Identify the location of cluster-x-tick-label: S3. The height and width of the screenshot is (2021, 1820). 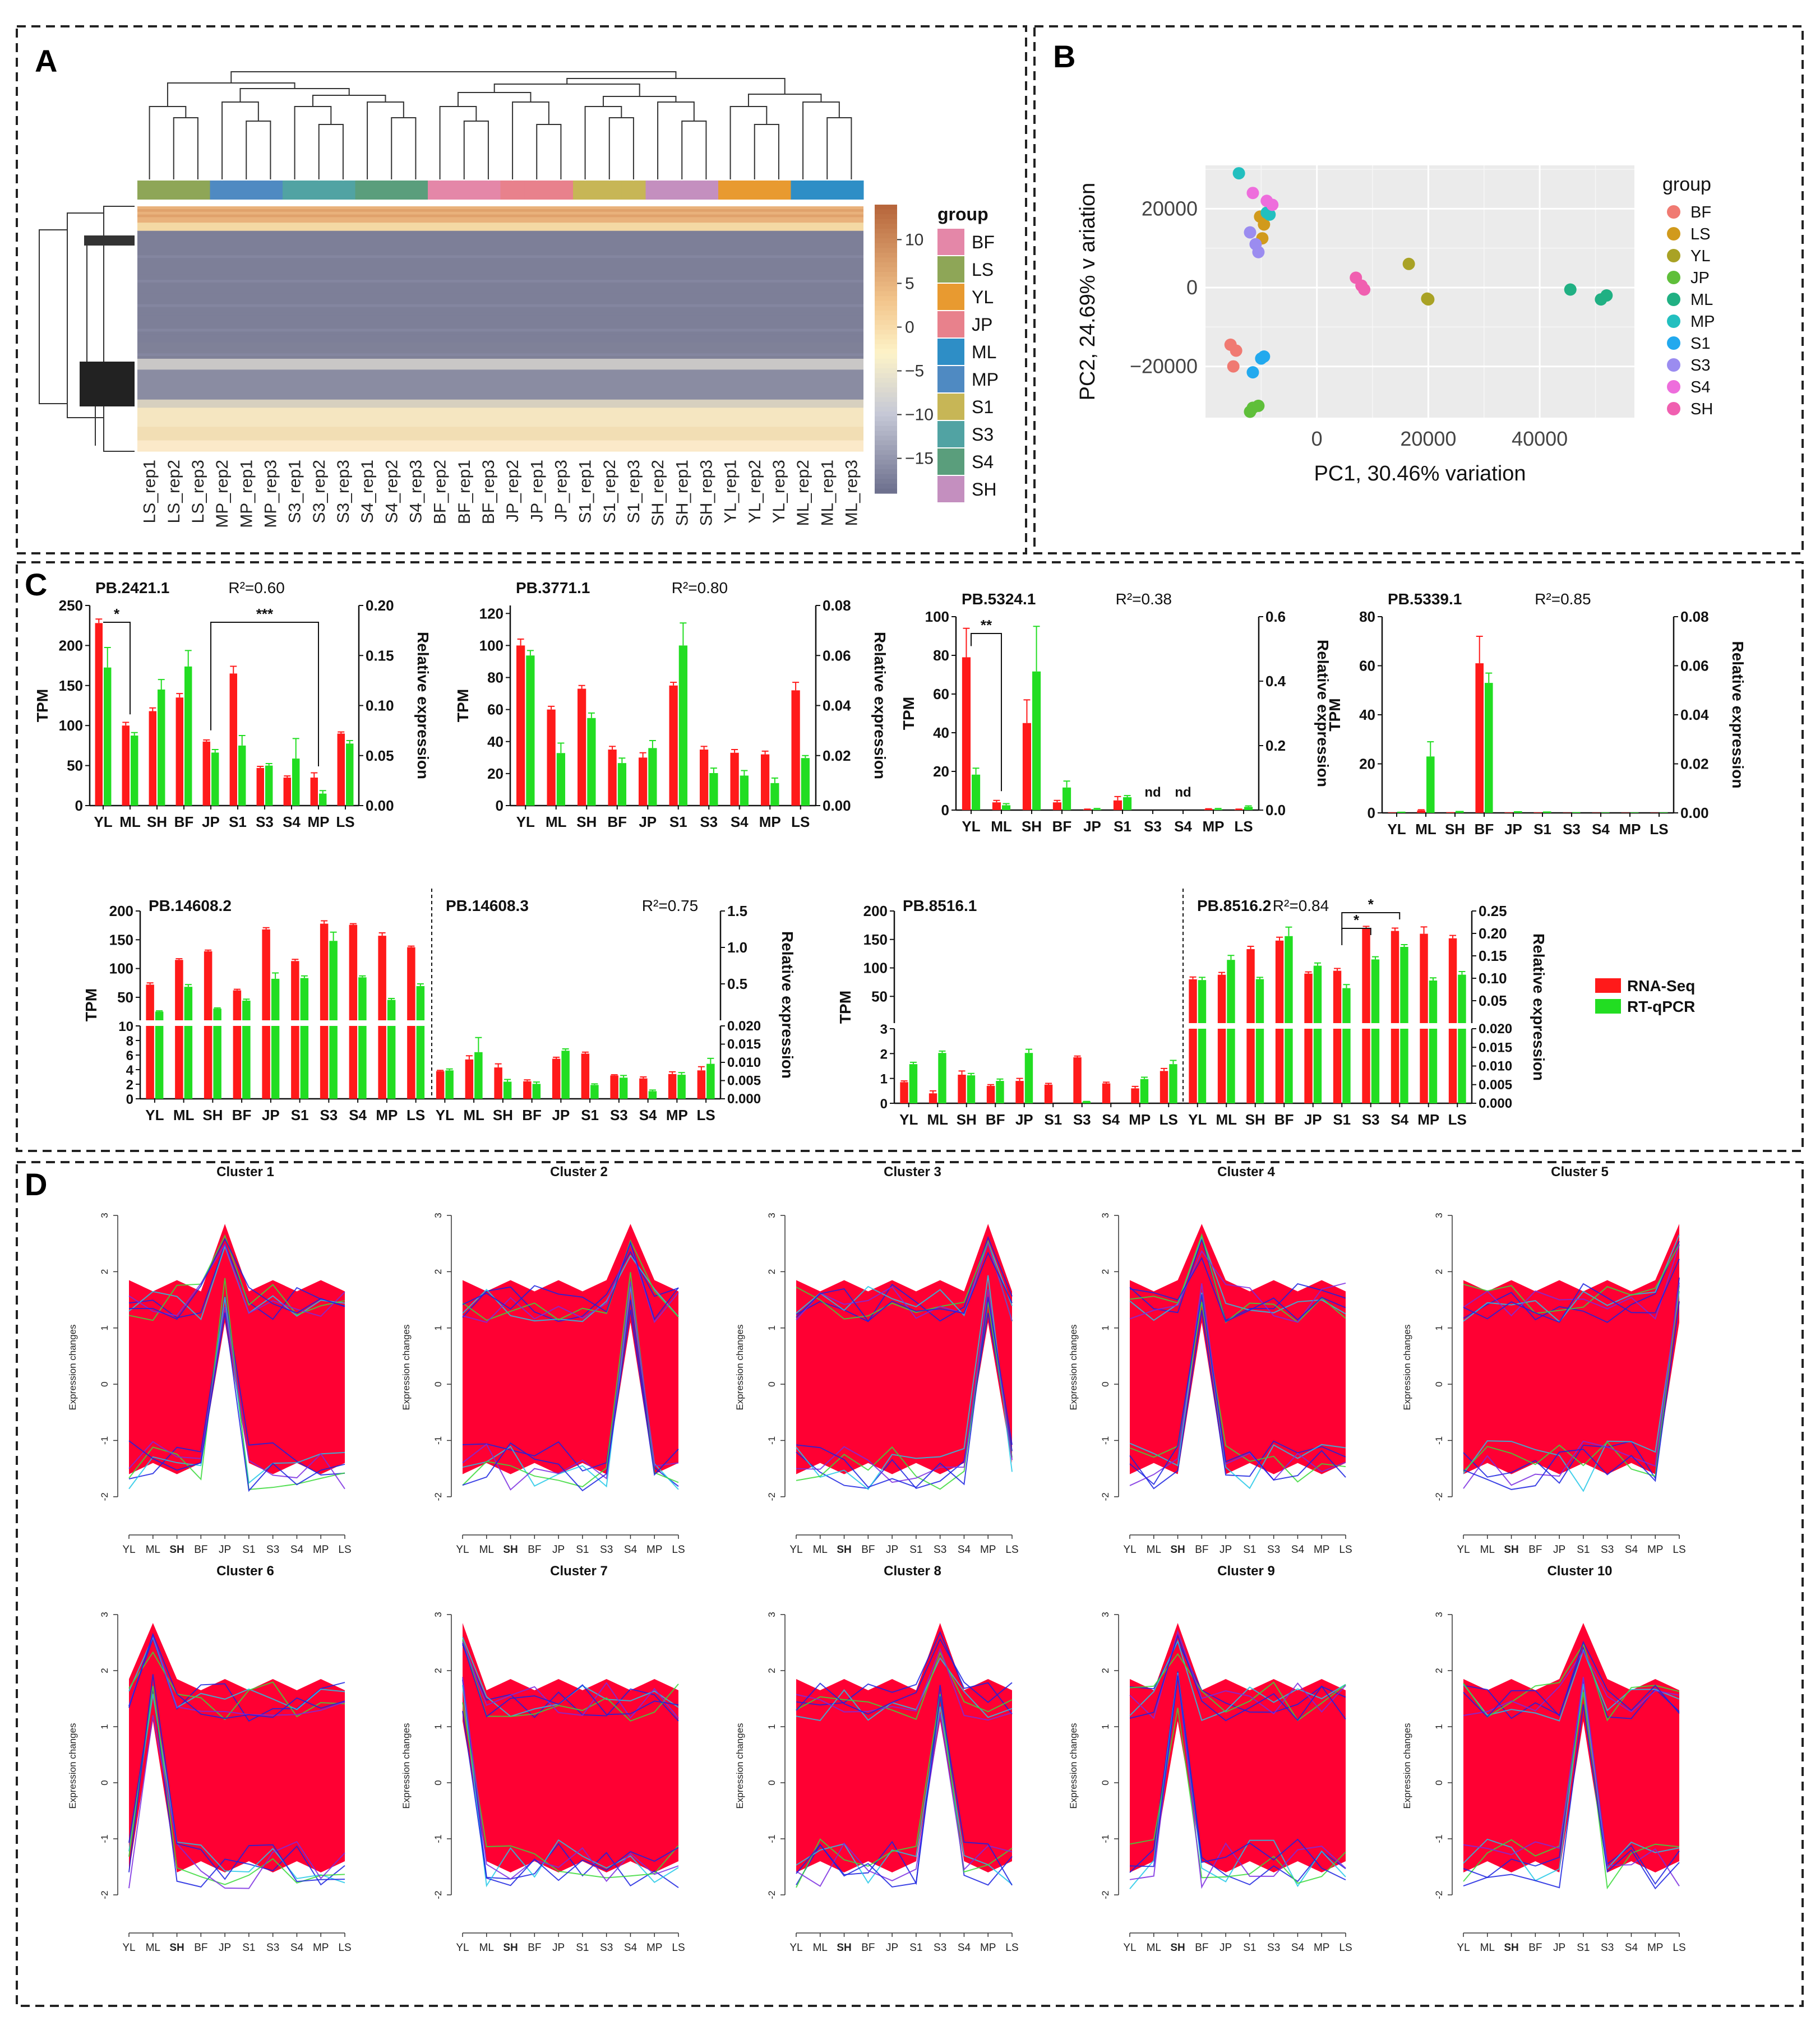
(1607, 1550).